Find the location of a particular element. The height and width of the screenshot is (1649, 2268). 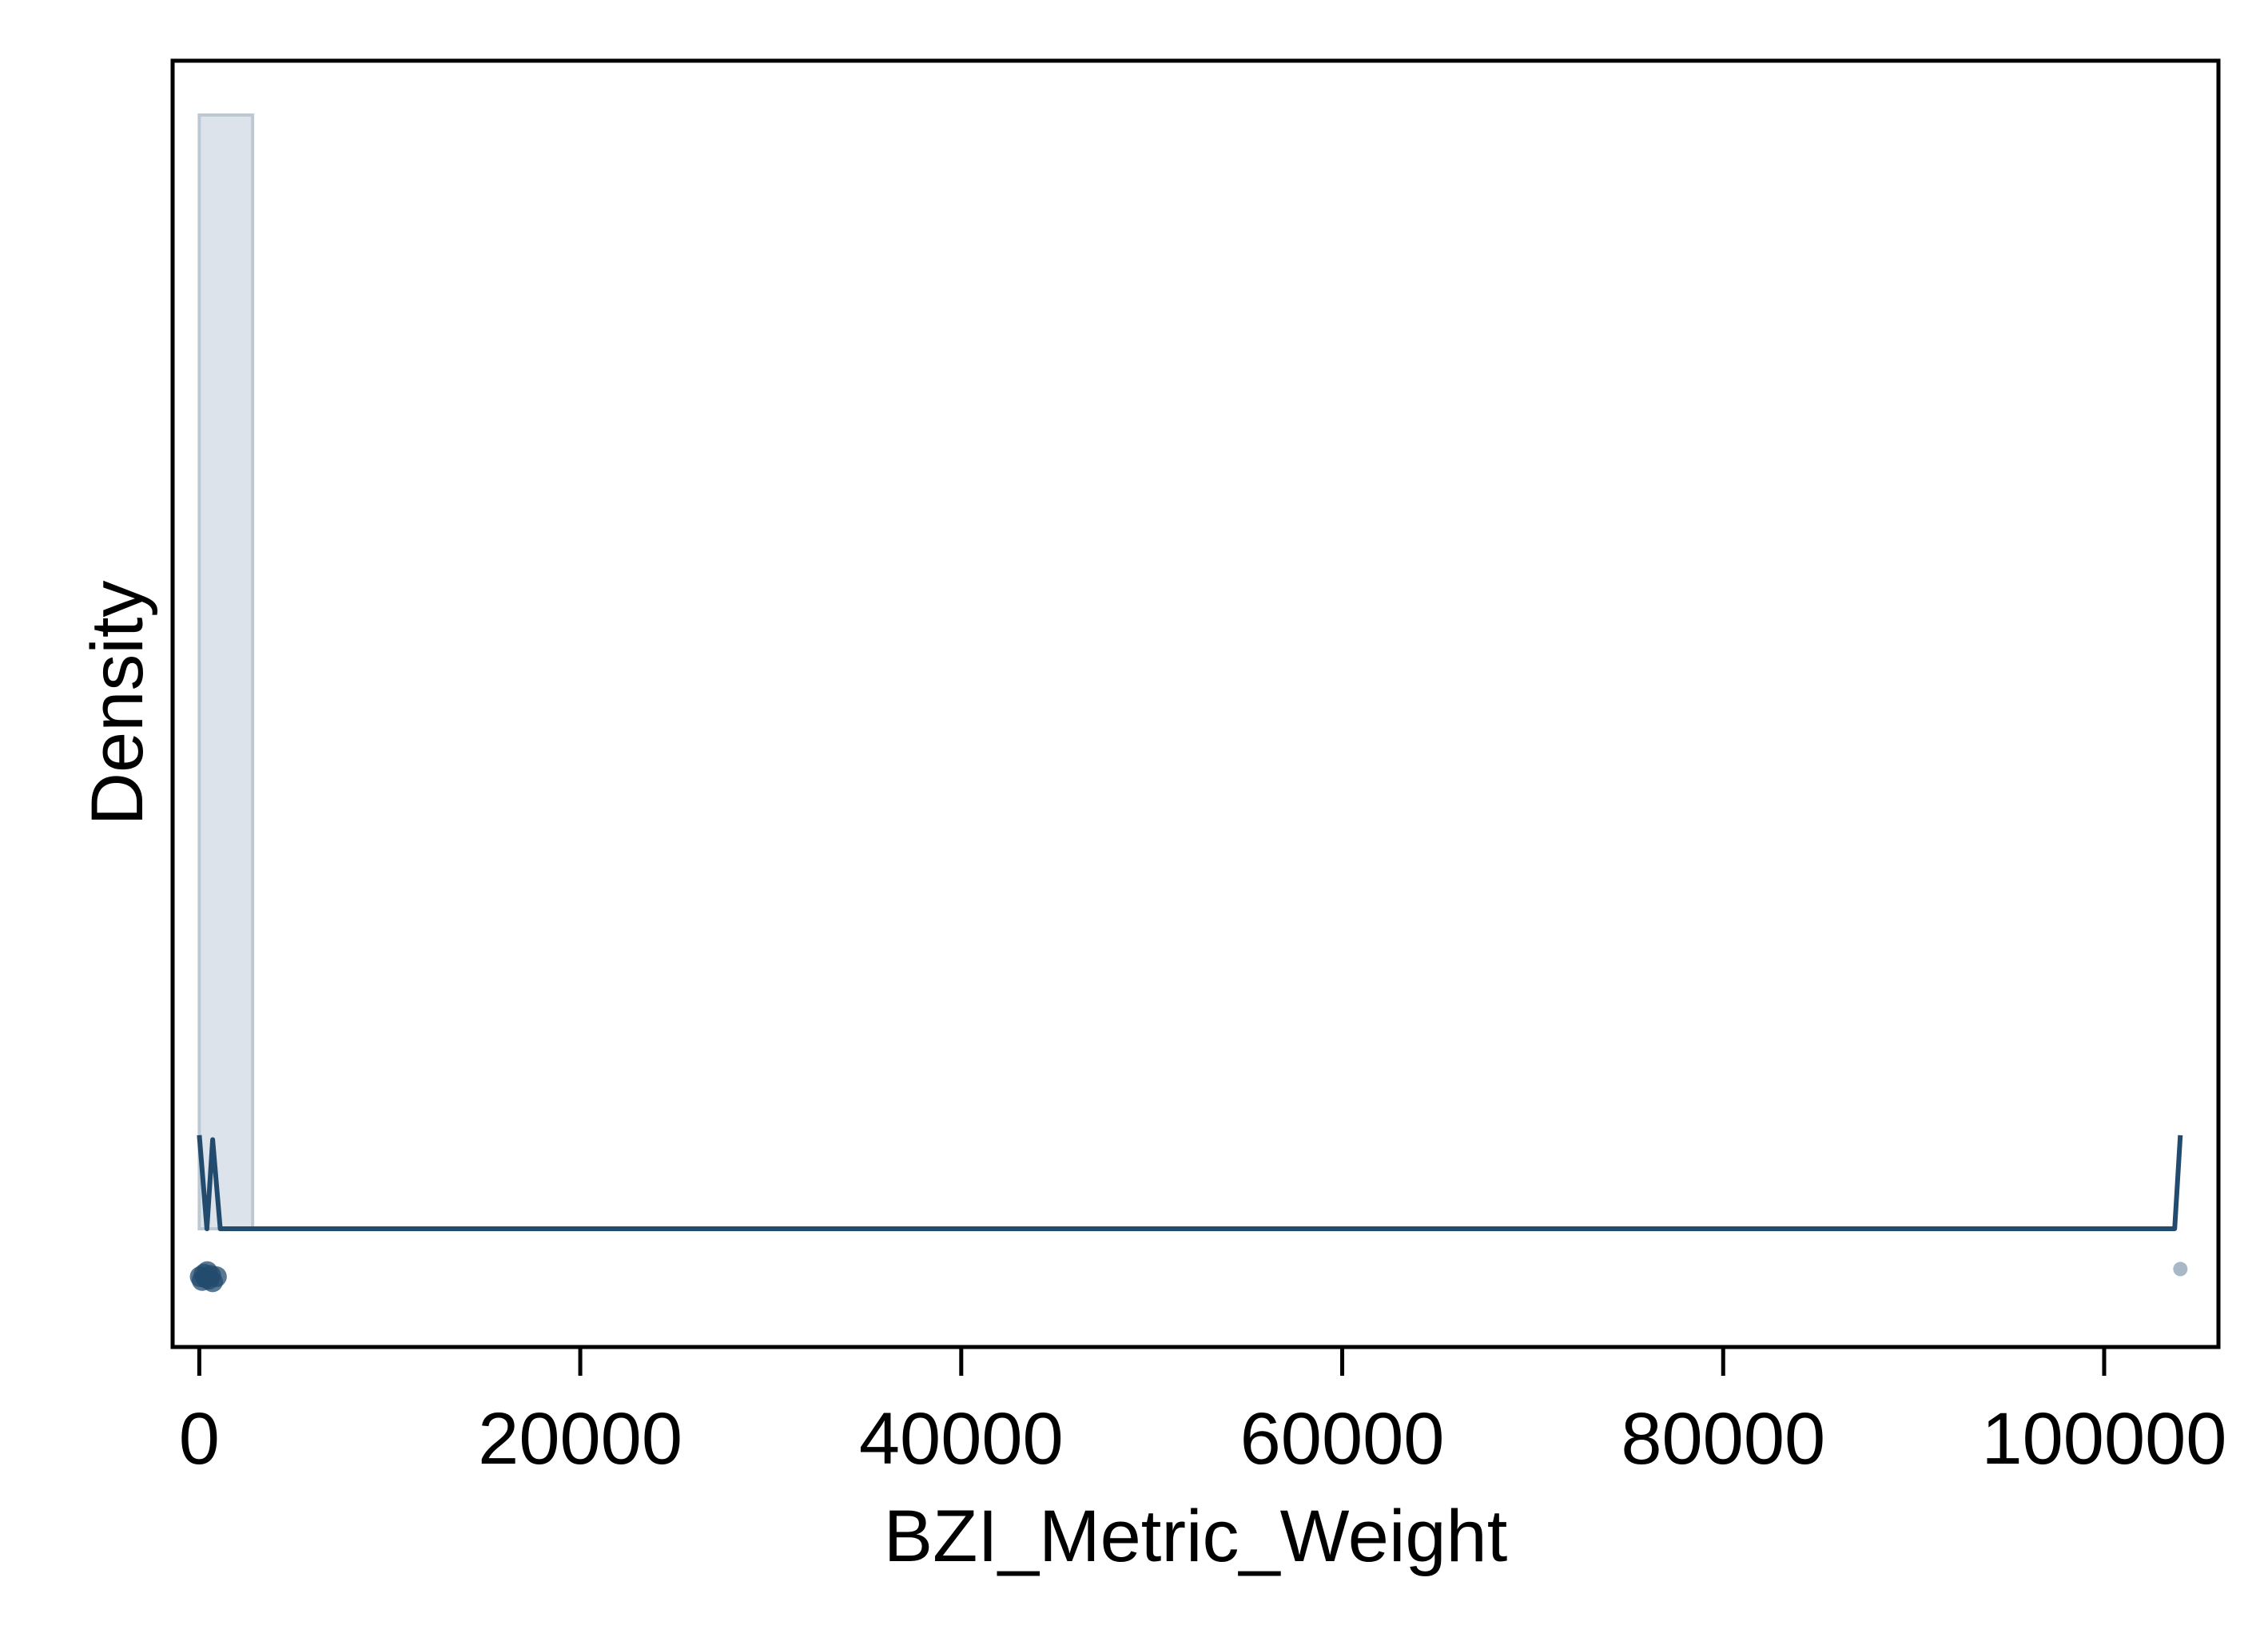

histogram-bars is located at coordinates (226, 671).